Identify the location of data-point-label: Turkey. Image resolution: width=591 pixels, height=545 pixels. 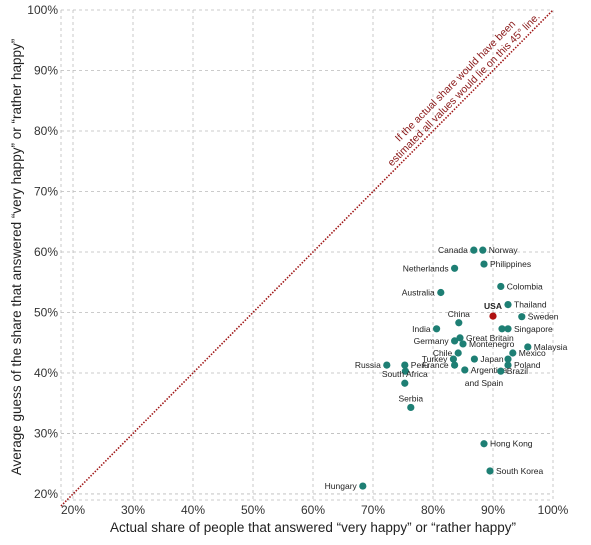
(435, 359).